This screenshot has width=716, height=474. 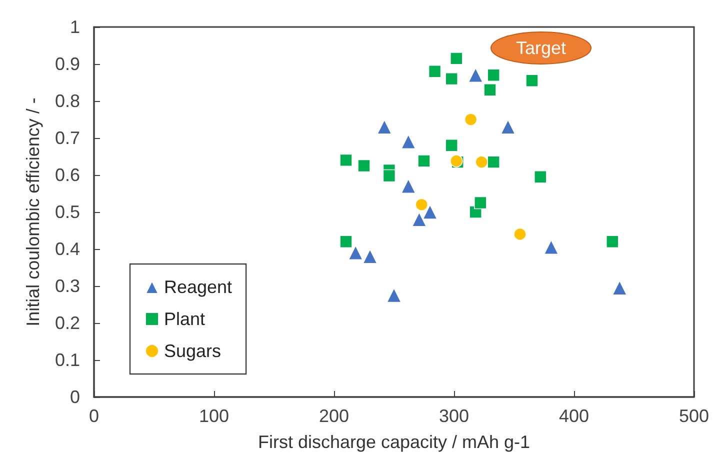 I want to click on x-tick-label: 400, so click(x=574, y=416).